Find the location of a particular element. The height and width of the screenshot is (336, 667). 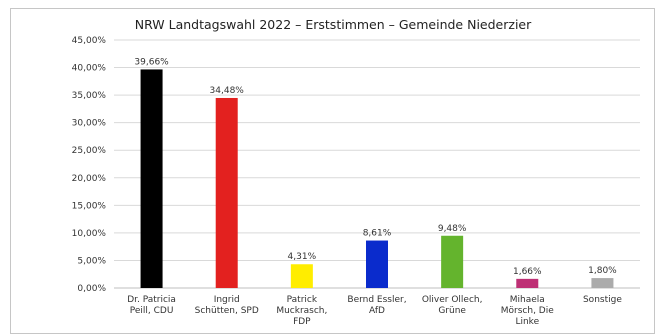

data-label: 4,31% is located at coordinates (302, 257).